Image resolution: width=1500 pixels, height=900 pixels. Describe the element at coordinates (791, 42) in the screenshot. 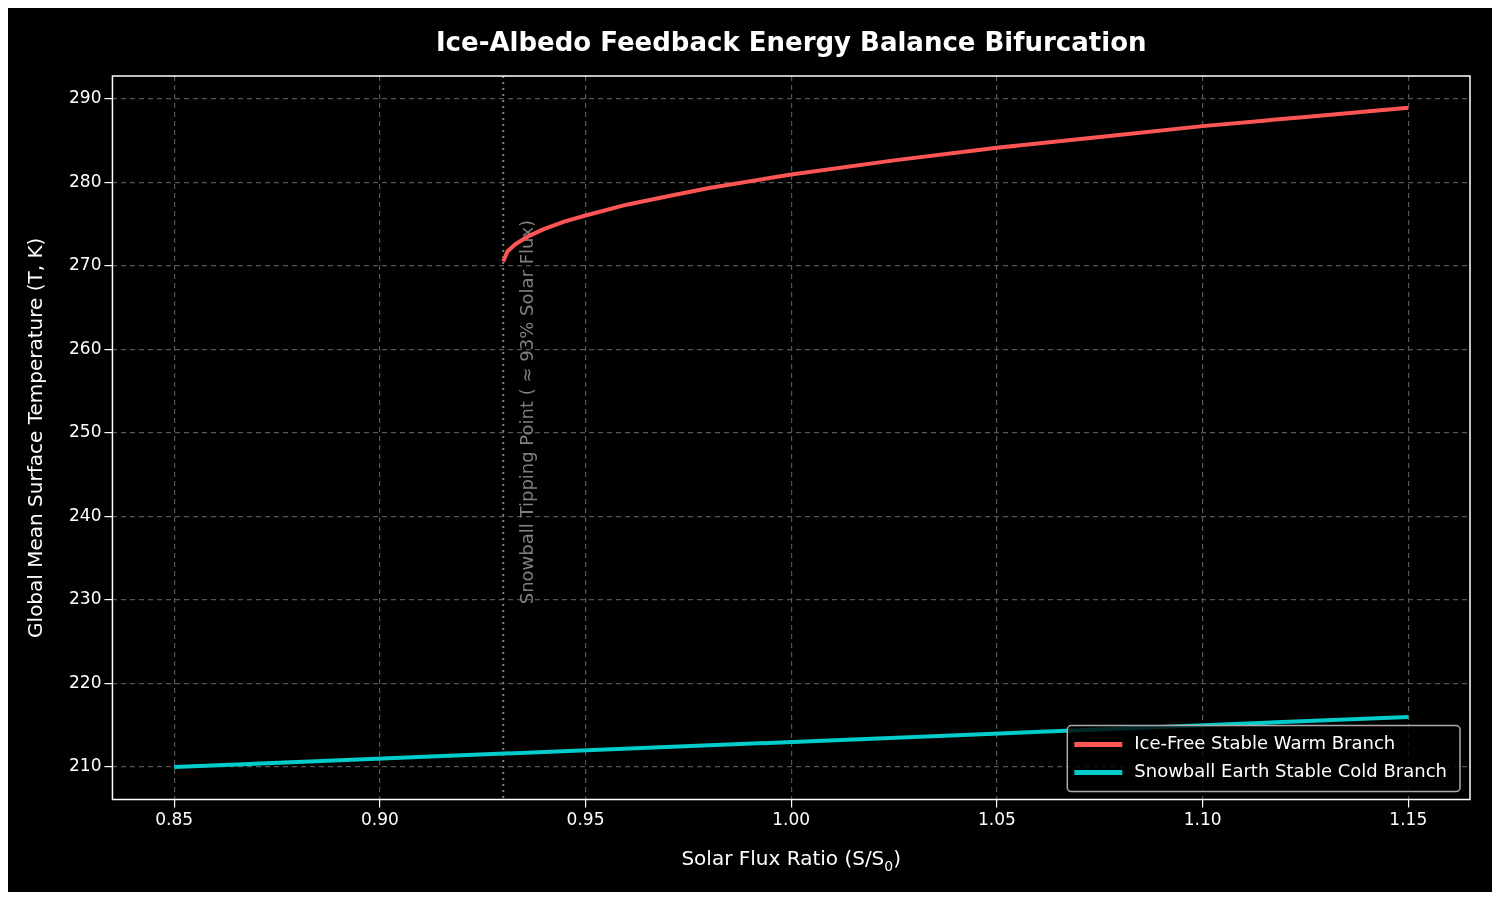

I see `chart-title: Ice-Albedo Feedback Energy Balance Bifurcation` at that location.